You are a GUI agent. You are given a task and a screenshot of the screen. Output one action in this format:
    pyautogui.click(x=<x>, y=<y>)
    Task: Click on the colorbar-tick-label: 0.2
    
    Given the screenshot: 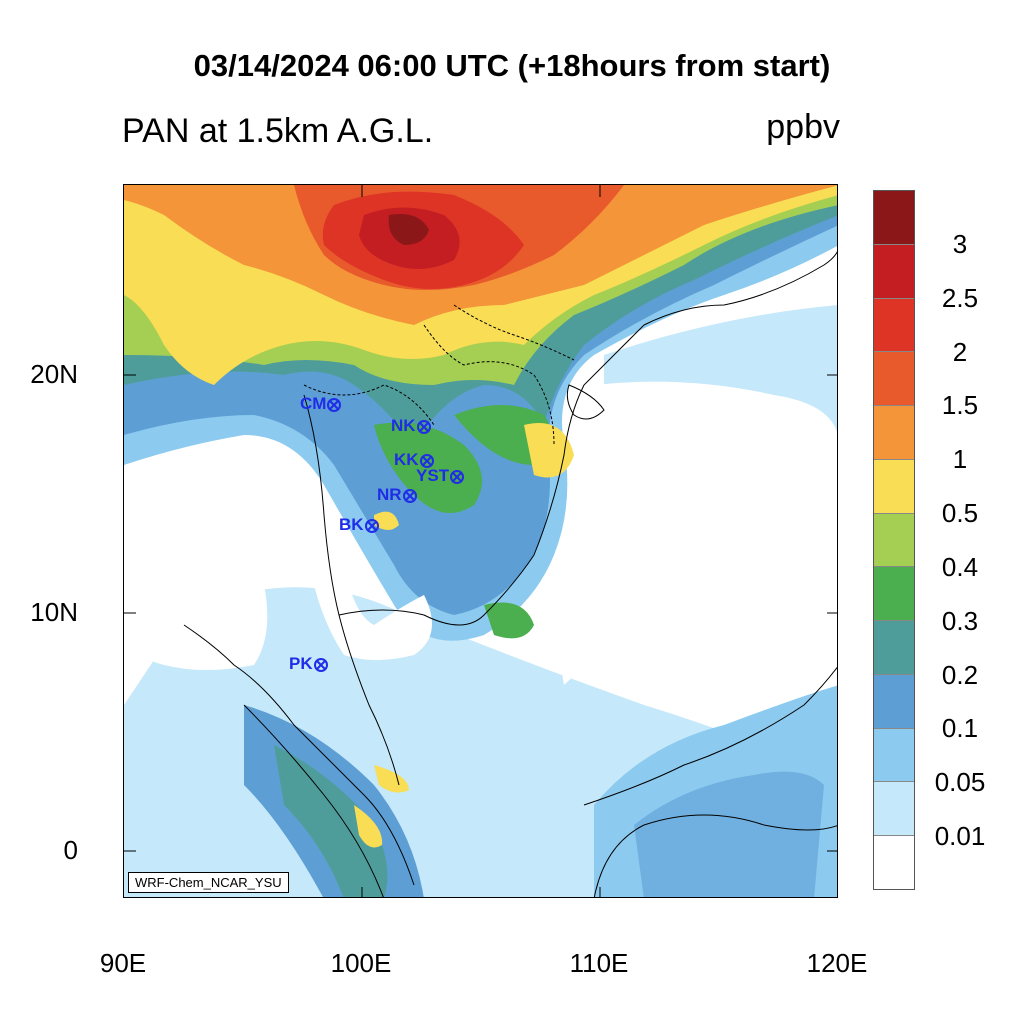 What is the action you would take?
    pyautogui.click(x=960, y=674)
    